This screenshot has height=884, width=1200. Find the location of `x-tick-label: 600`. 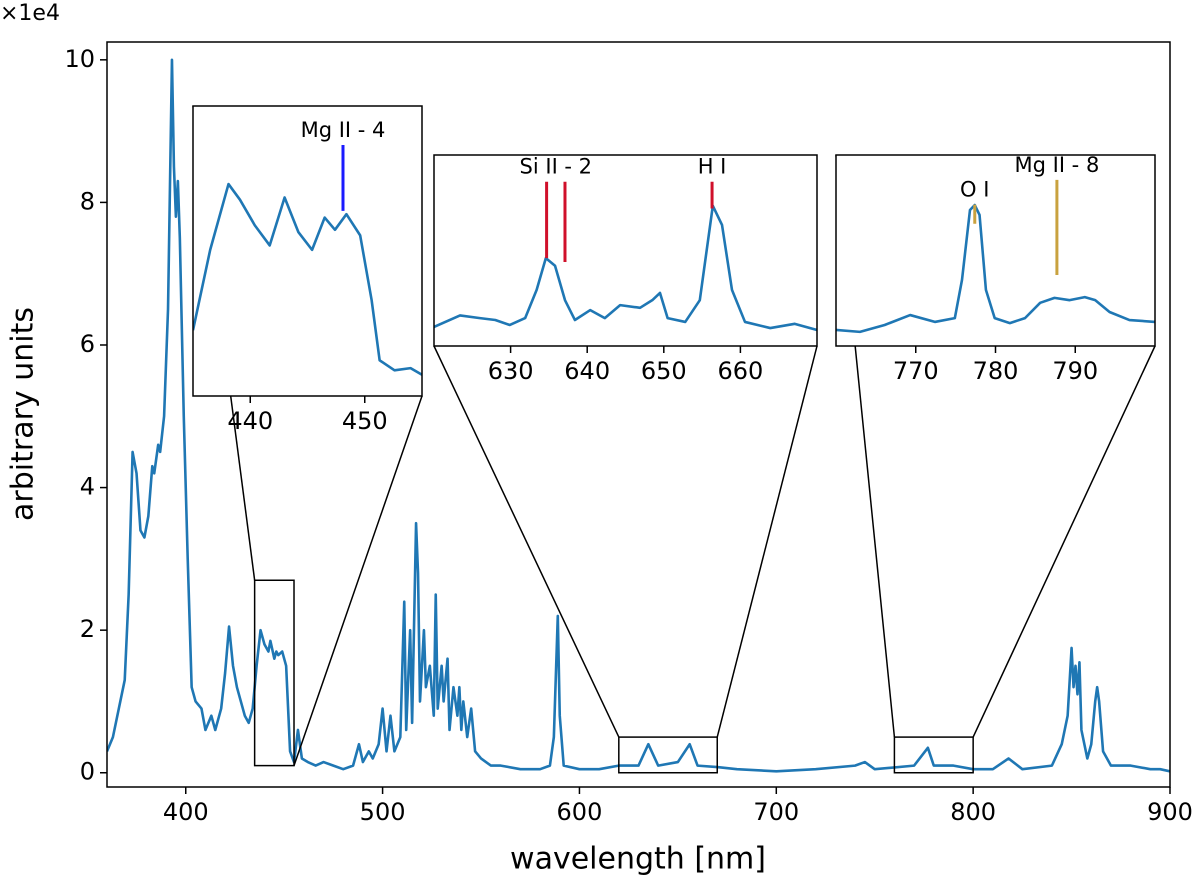

x-tick-label: 600 is located at coordinates (580, 812).